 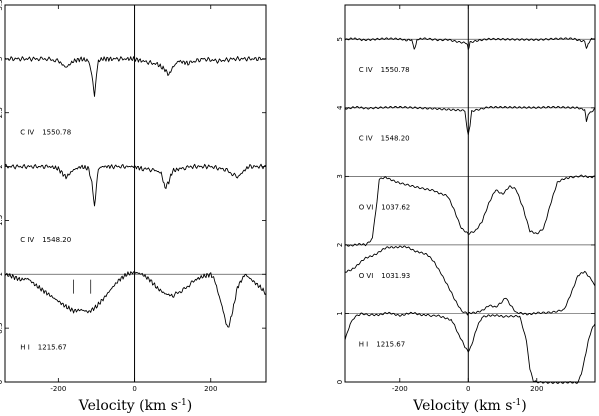 I want to click on y-tick-label-4: 4, so click(x=340, y=107).